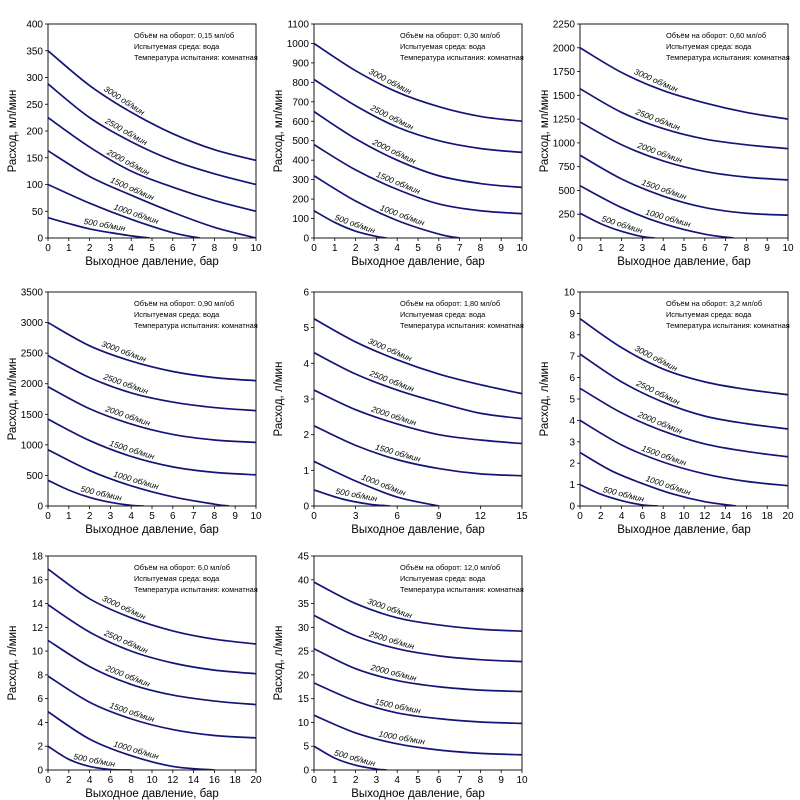 The width and height of the screenshot is (800, 800). I want to click on test-info-line: Объём на оборот: 0,60 мл/об, so click(716, 35).